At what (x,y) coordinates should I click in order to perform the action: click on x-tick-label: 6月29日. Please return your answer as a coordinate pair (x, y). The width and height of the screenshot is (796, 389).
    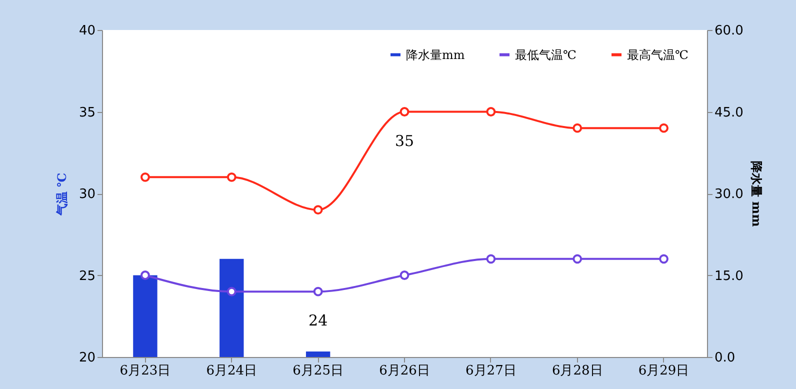
    Looking at the image, I should click on (664, 371).